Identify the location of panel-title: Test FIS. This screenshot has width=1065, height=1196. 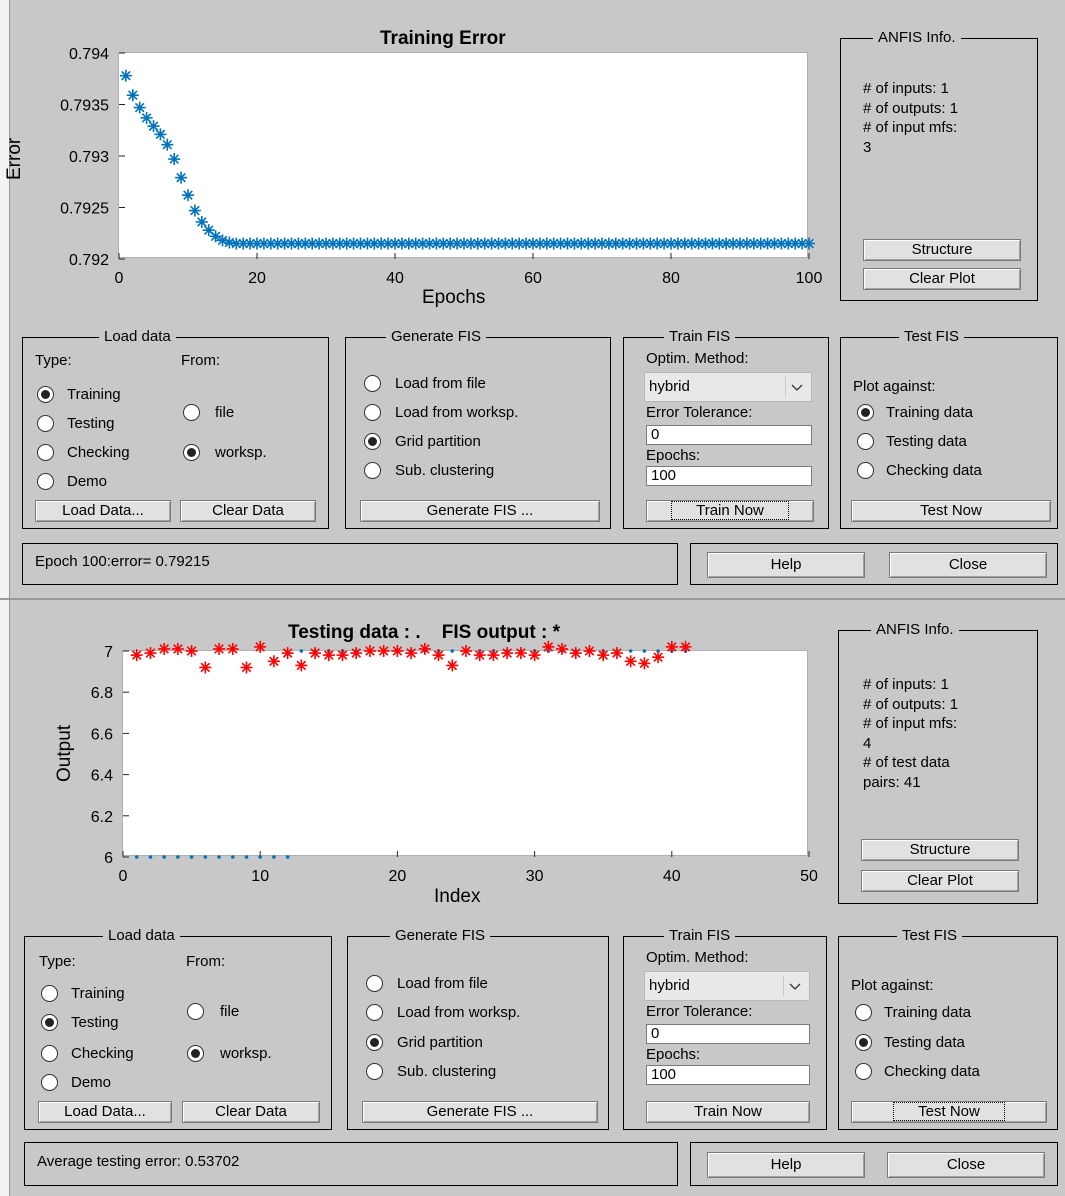
(932, 336).